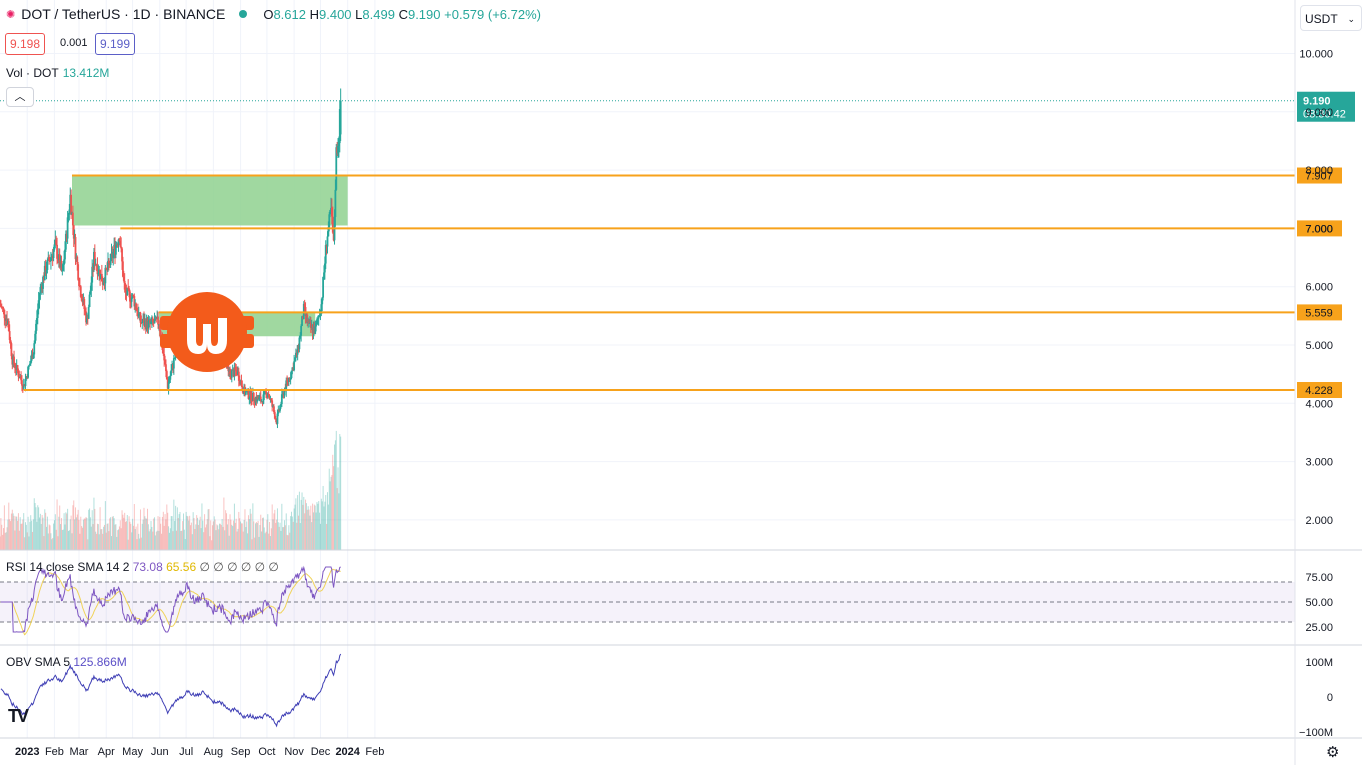 Image resolution: width=1362 pixels, height=765 pixels. Describe the element at coordinates (1331, 18) in the screenshot. I see `currency-select: USDT ⌄` at that location.